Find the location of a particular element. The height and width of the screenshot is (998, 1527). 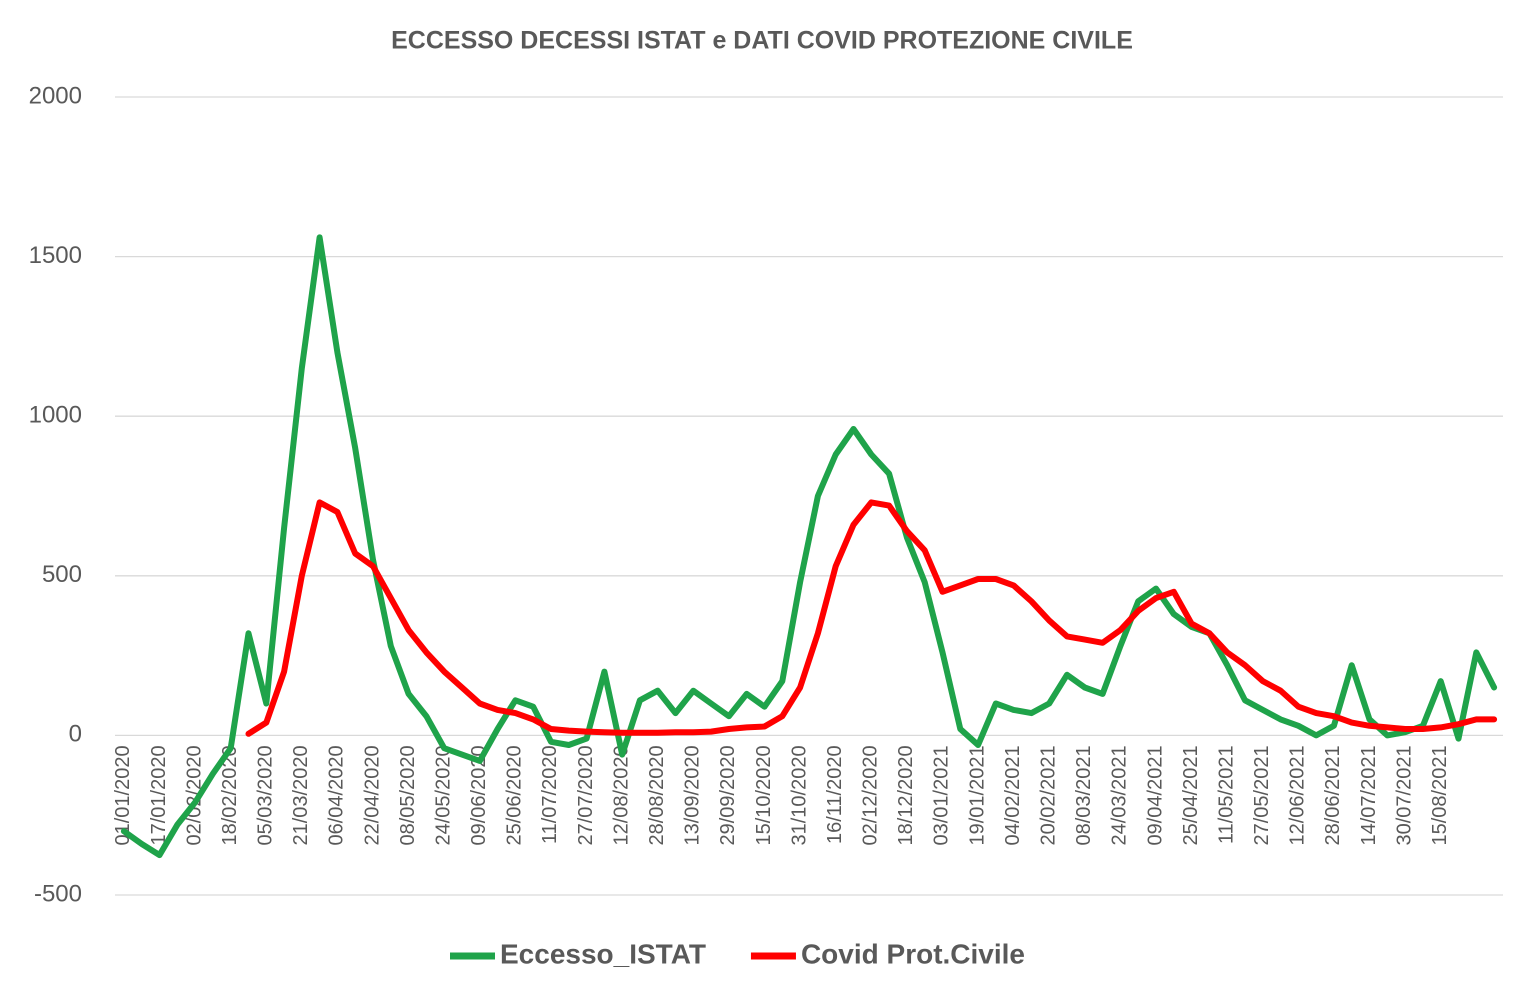

y-tick-label: 2000 is located at coordinates (55, 95).